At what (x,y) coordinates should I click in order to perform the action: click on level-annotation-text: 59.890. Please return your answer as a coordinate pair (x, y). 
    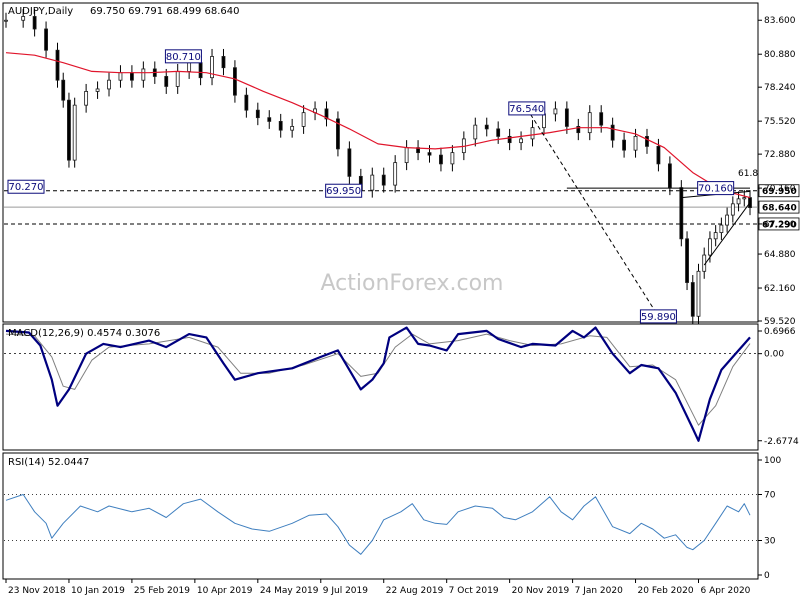
    Looking at the image, I should click on (658, 317).